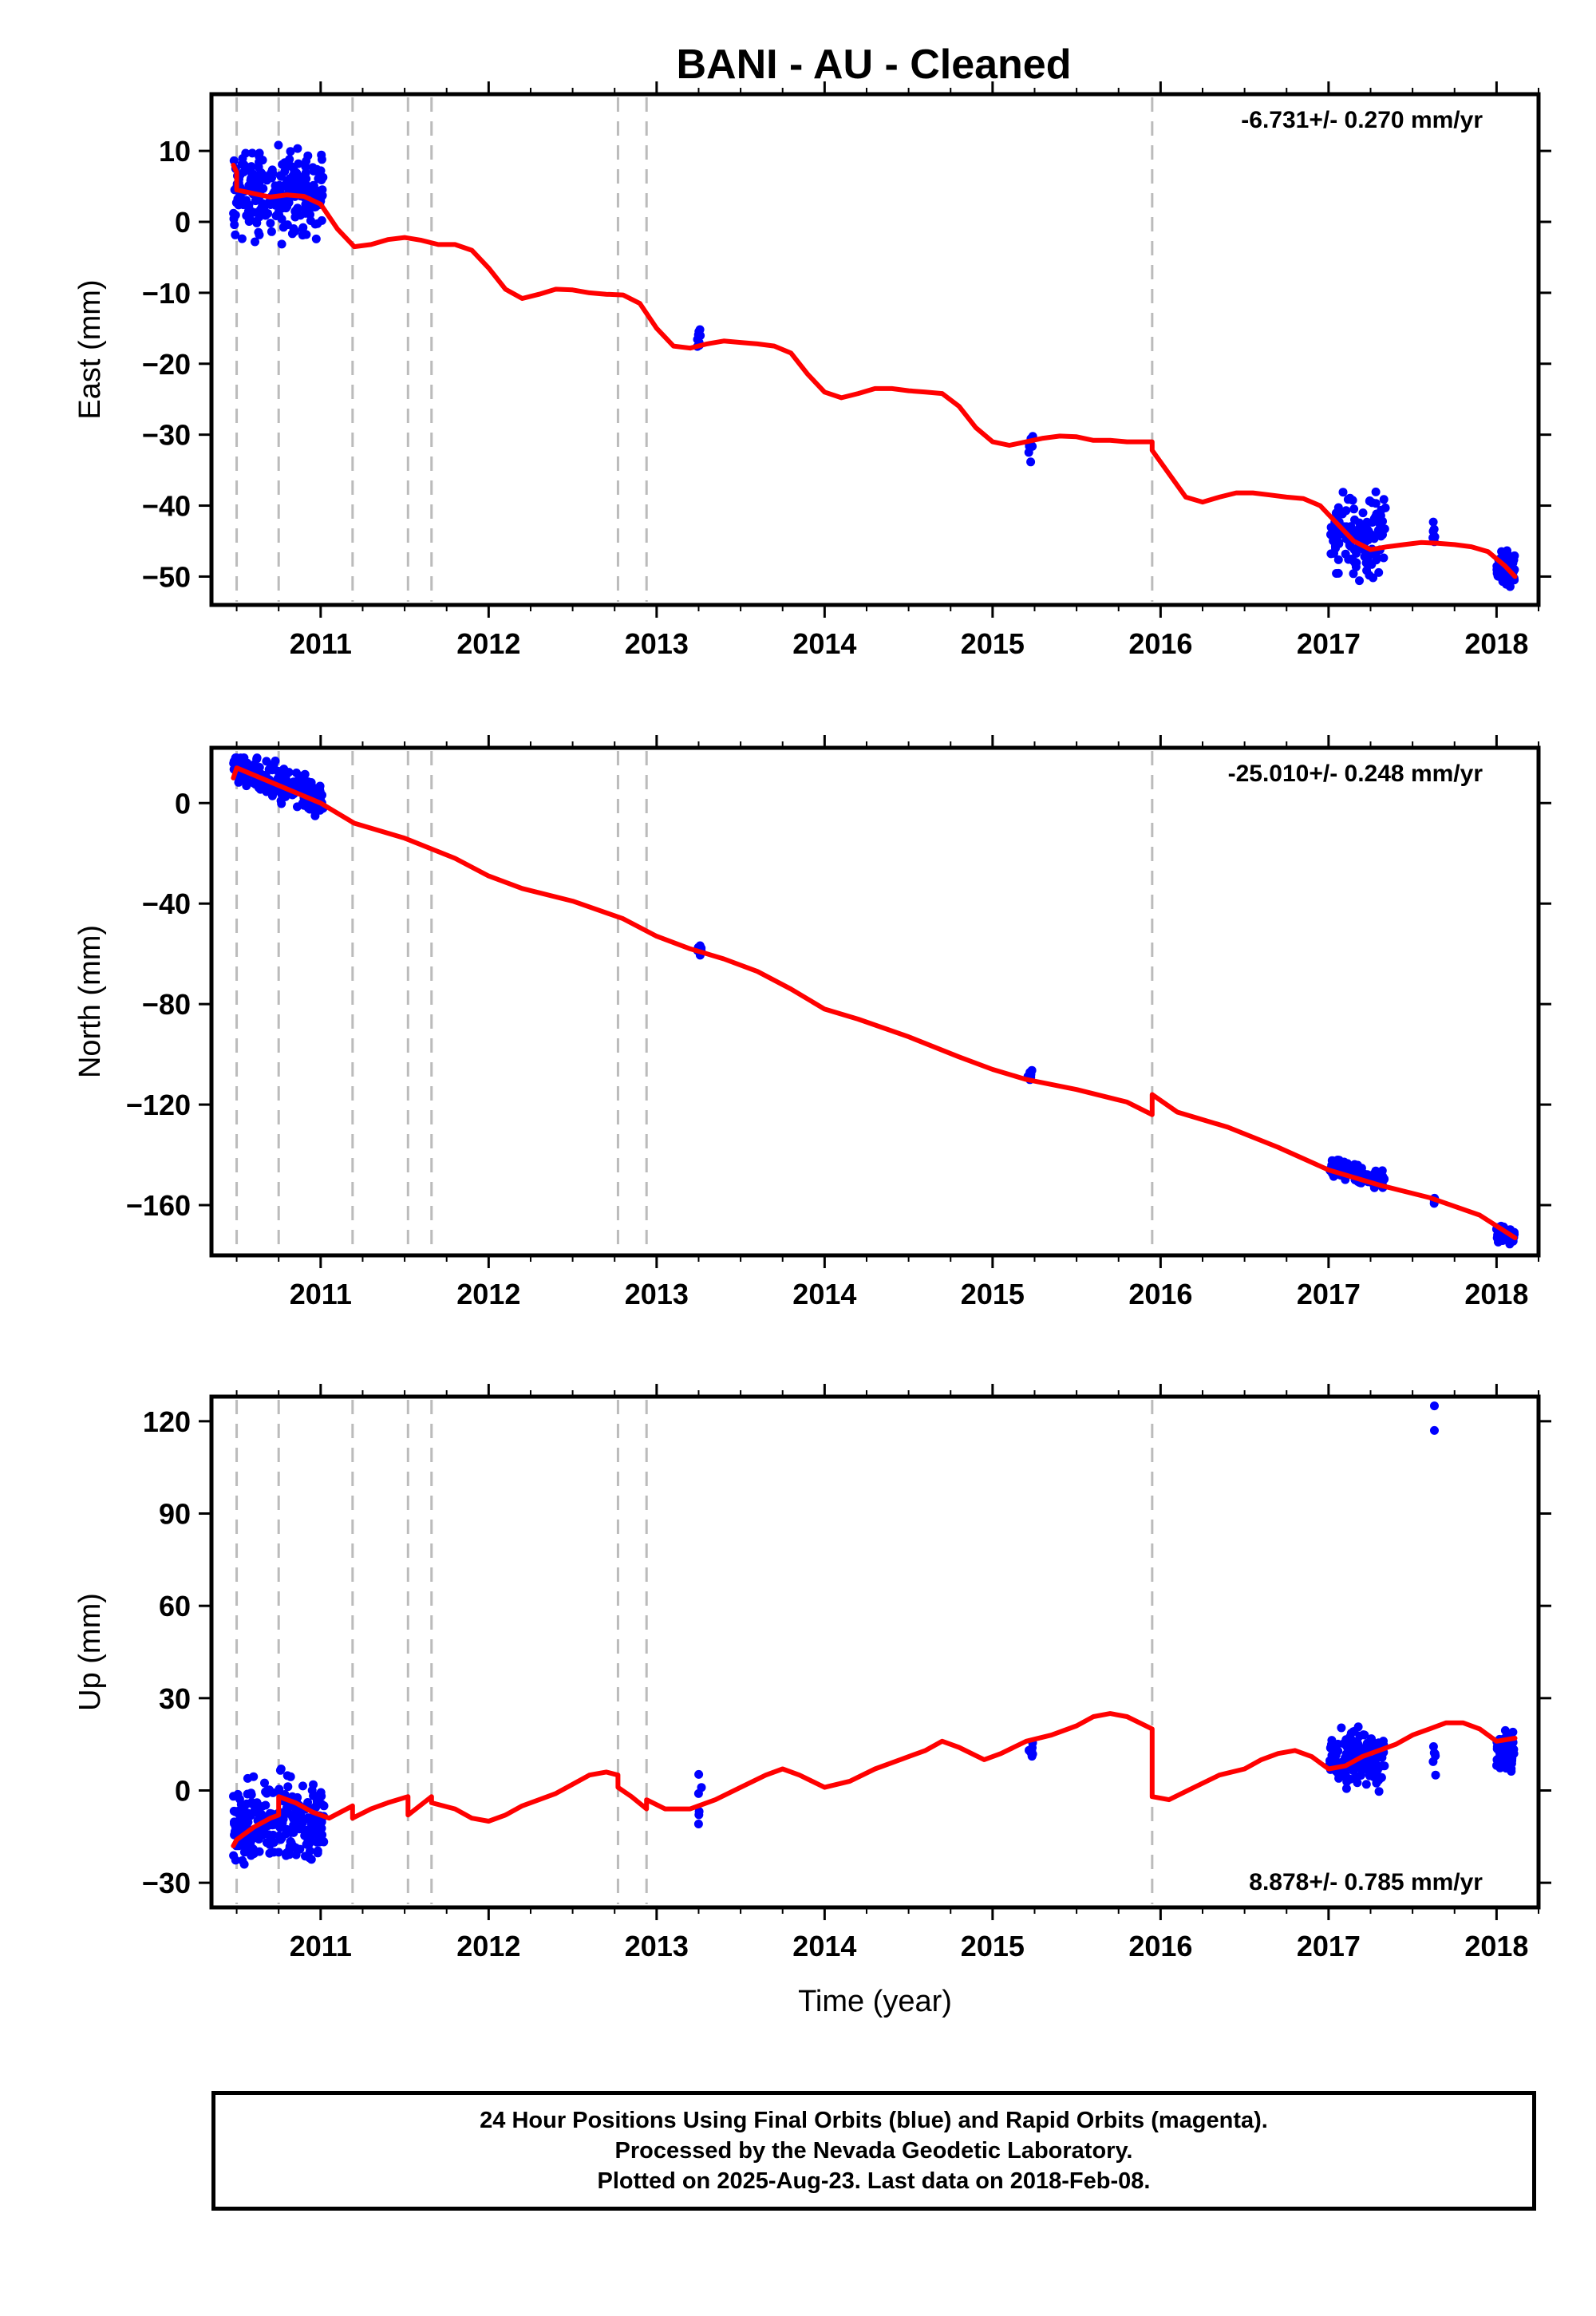  What do you see at coordinates (166, 364) in the screenshot?
I see `y-tick-label: −20` at bounding box center [166, 364].